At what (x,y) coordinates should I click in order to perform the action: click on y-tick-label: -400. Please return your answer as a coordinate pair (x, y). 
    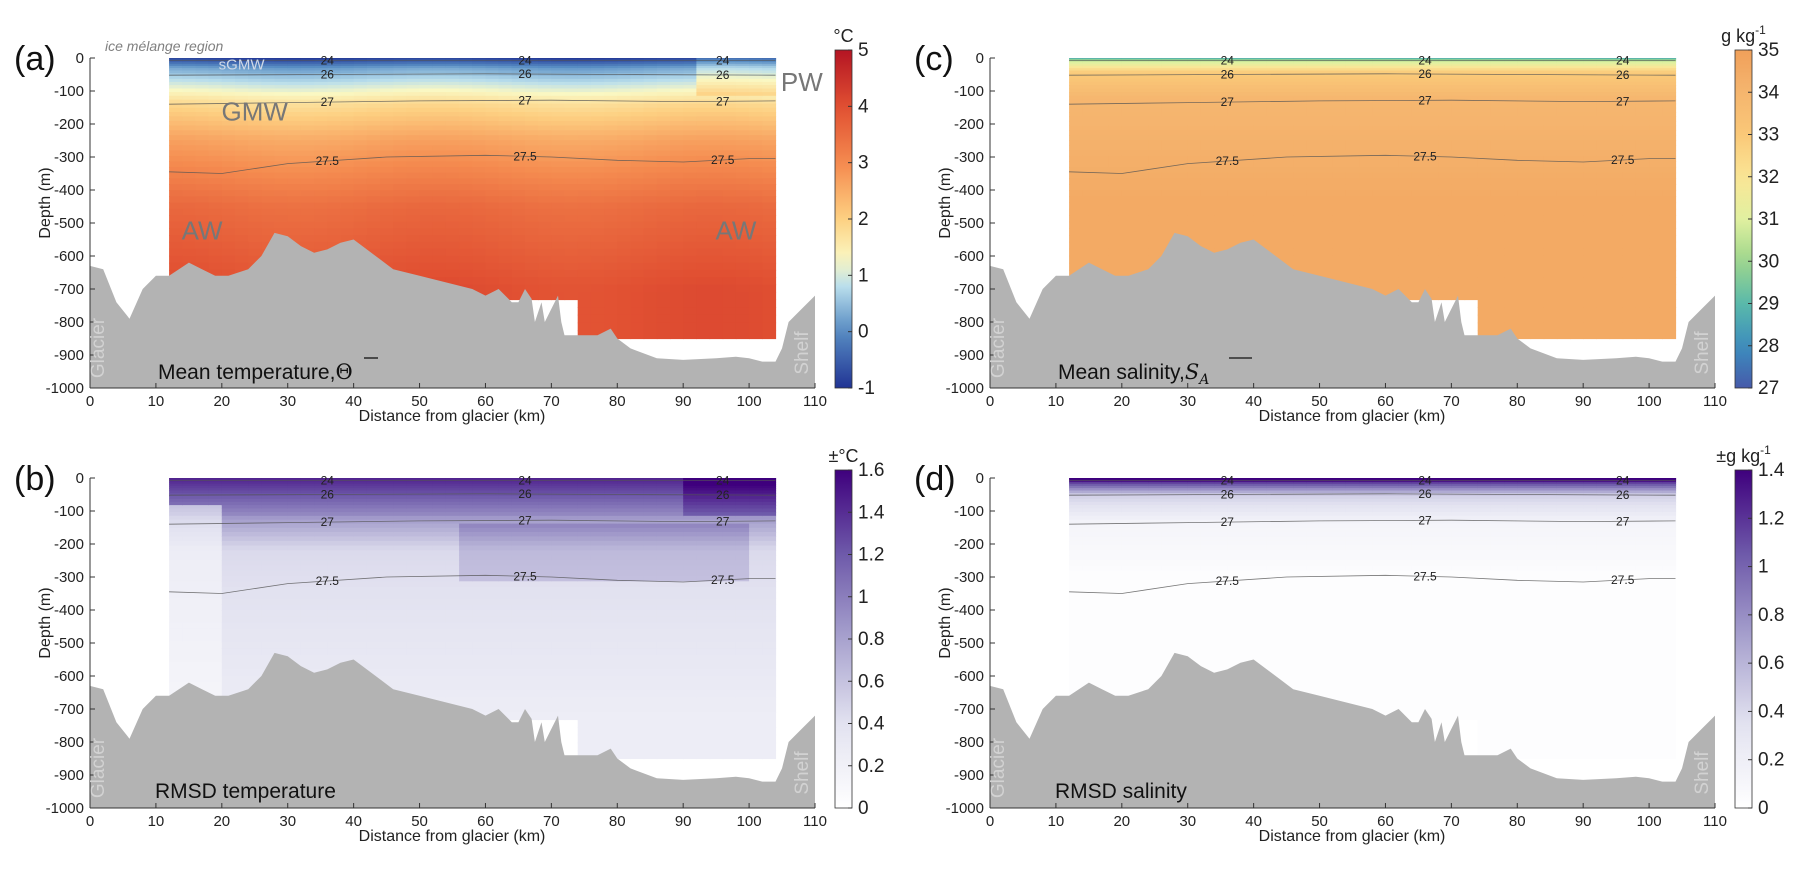
    Looking at the image, I should click on (69, 190).